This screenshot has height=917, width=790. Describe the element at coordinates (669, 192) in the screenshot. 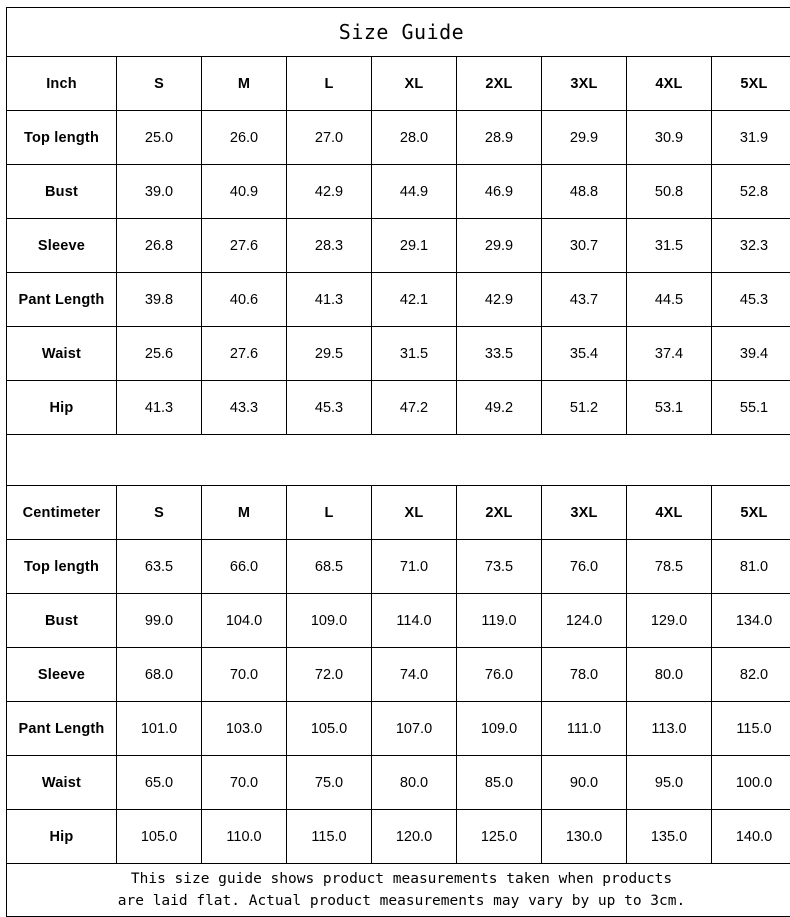

I see `measurement-value: 50.8` at that location.